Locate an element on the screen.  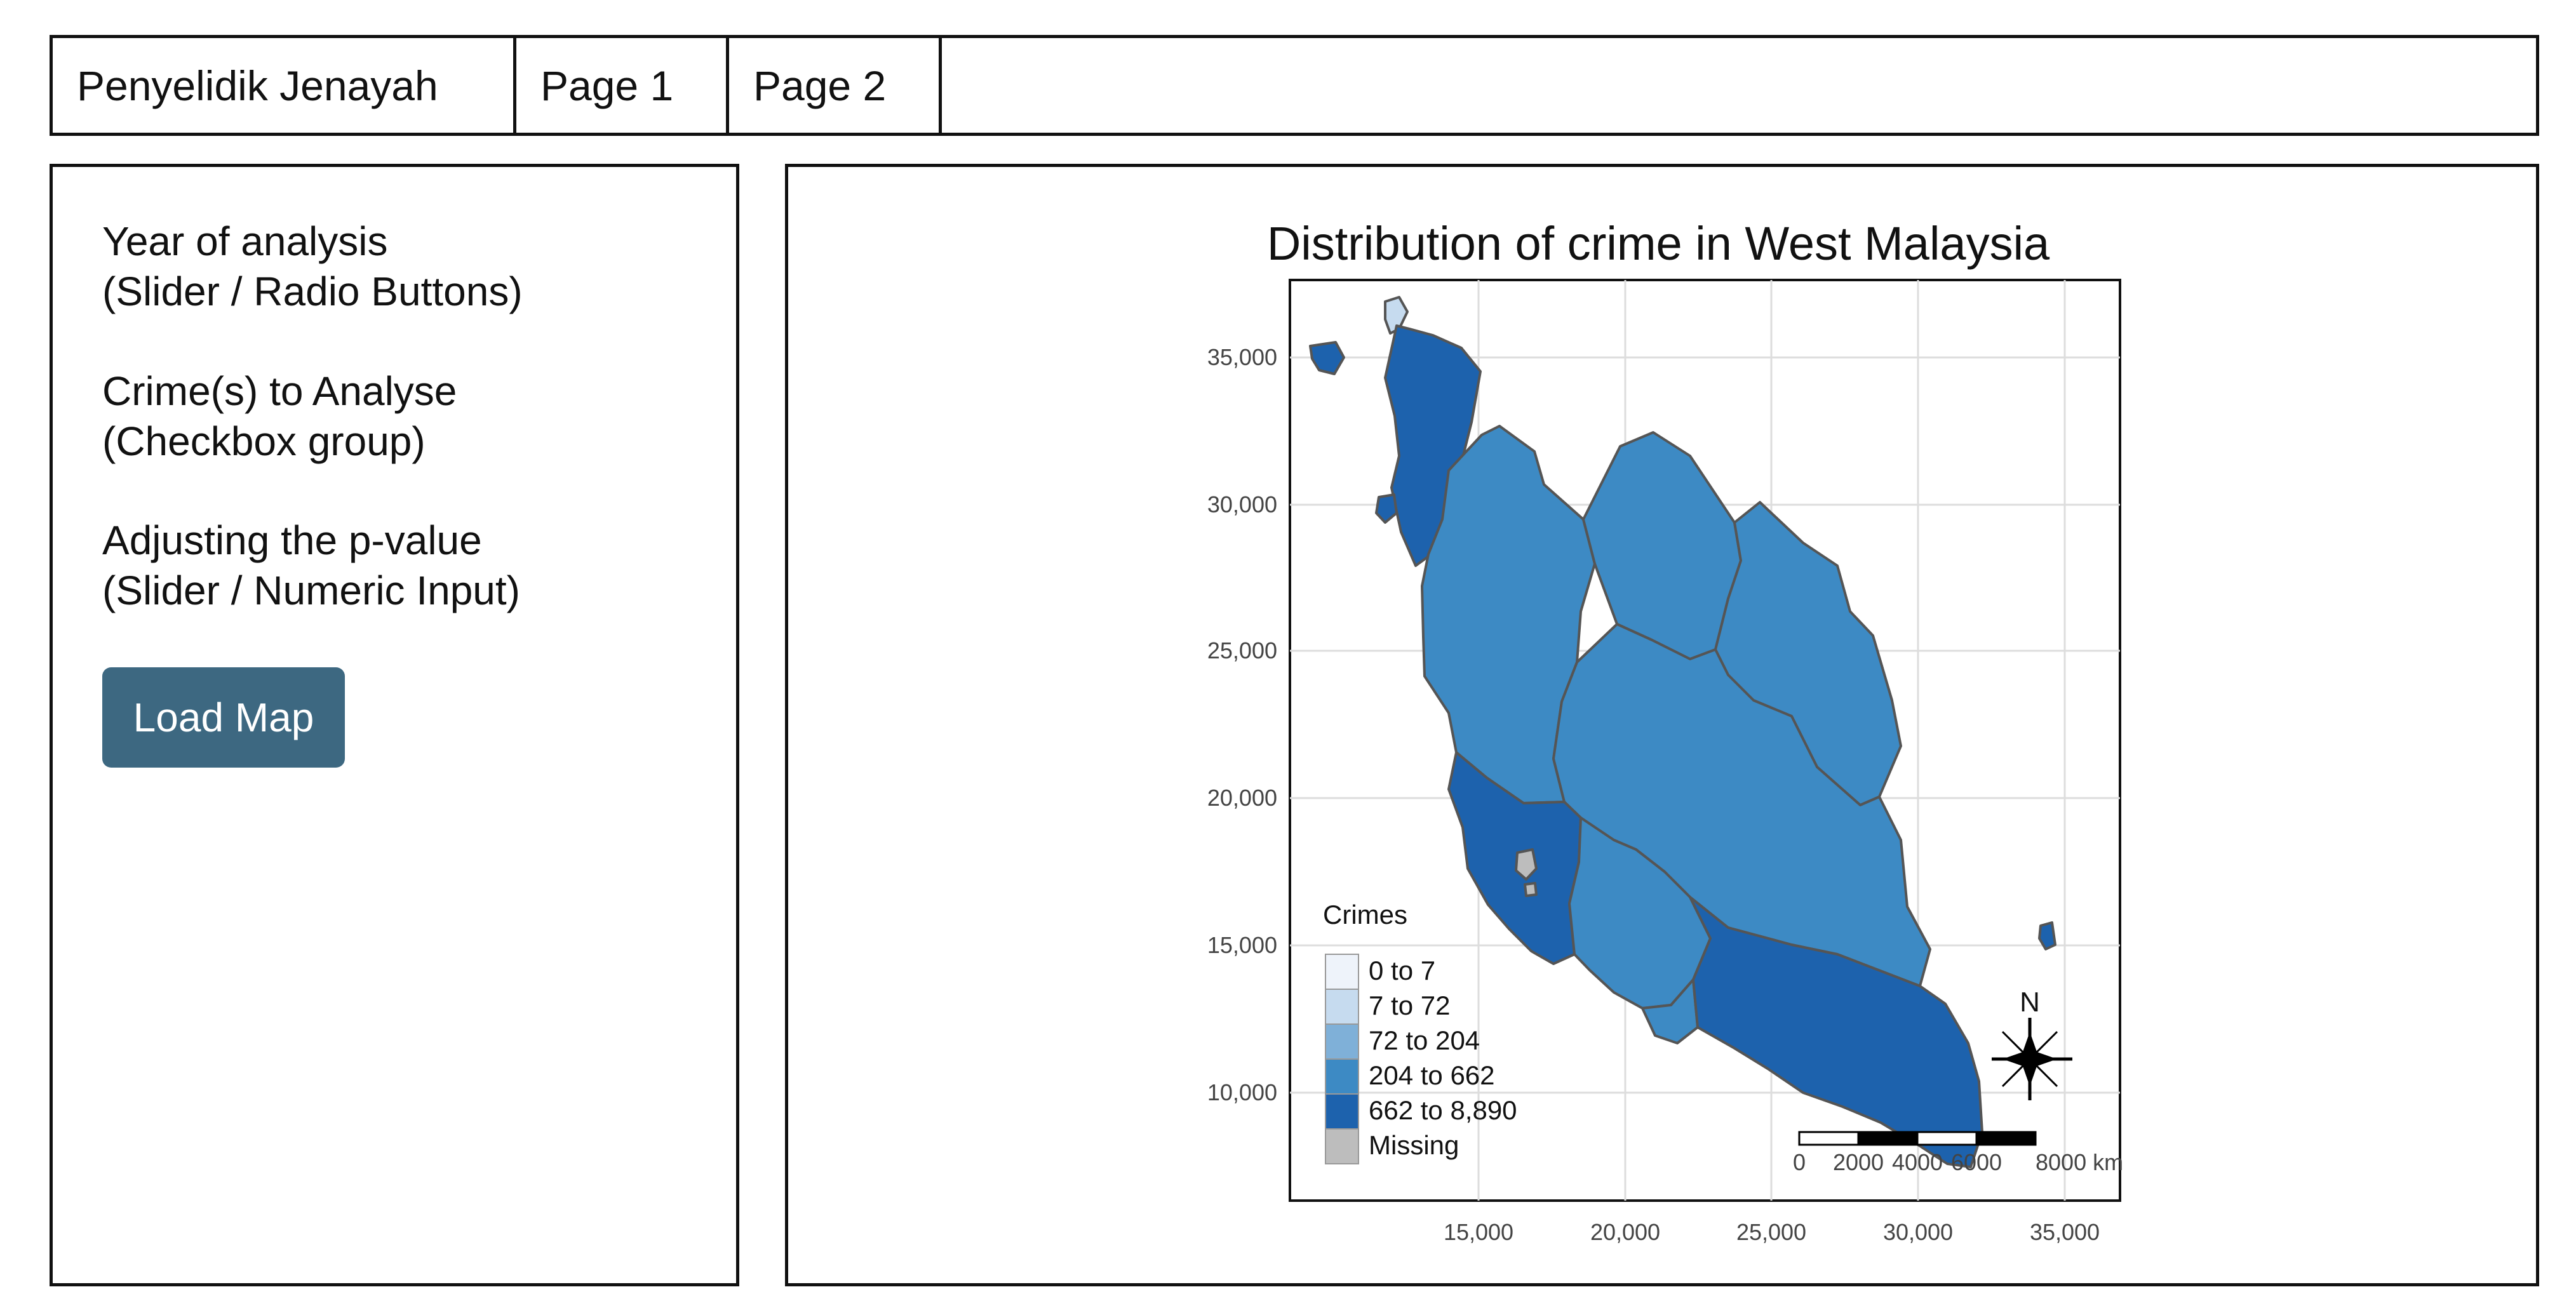
year-label: Year of analysis is located at coordinates (245, 241).